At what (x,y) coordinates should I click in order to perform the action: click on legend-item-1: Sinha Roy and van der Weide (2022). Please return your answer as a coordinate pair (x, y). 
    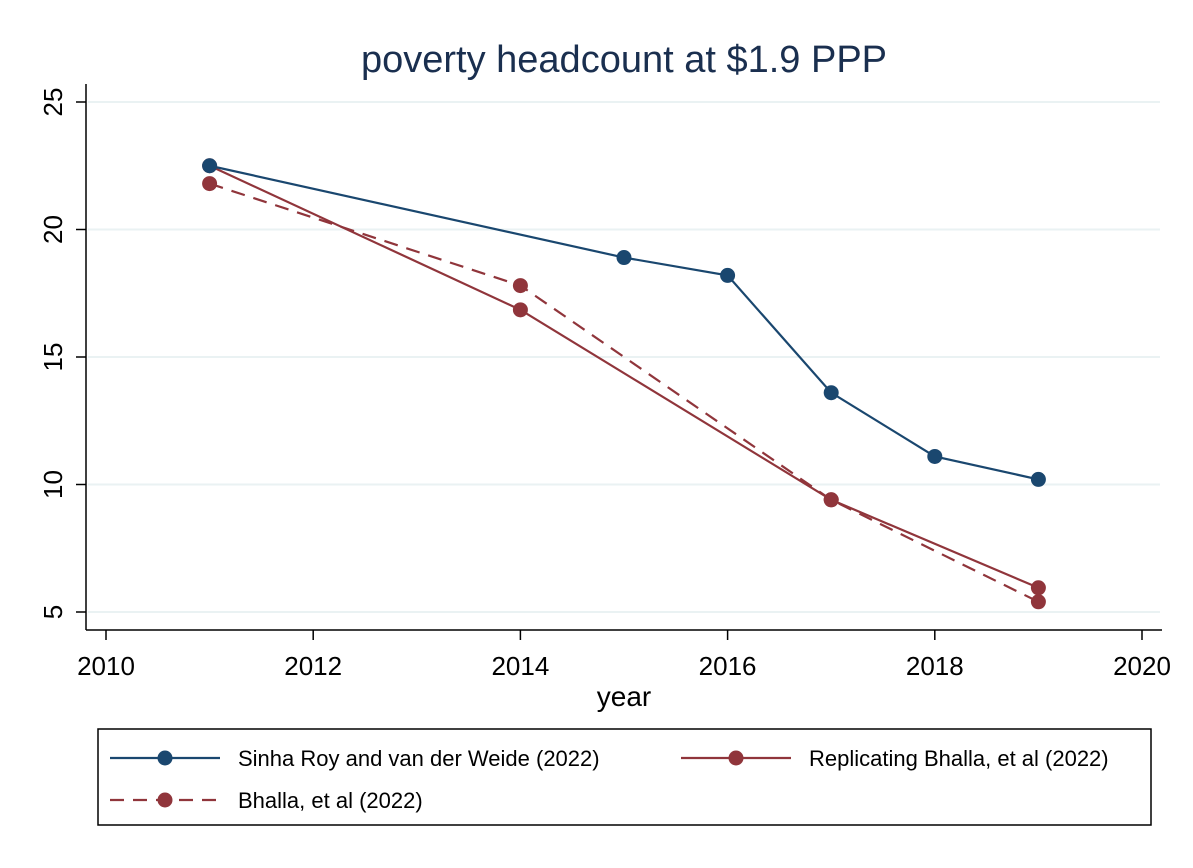
    Looking at the image, I should click on (355, 758).